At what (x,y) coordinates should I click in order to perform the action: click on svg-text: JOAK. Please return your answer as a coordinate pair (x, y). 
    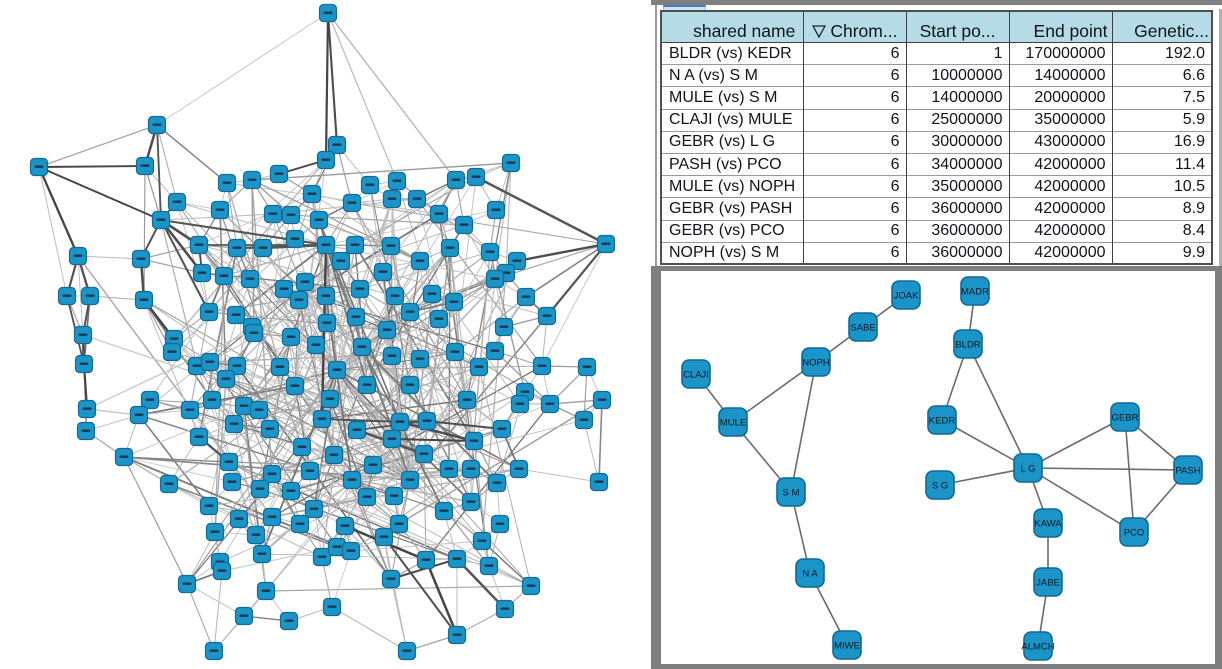
    Looking at the image, I should click on (906, 296).